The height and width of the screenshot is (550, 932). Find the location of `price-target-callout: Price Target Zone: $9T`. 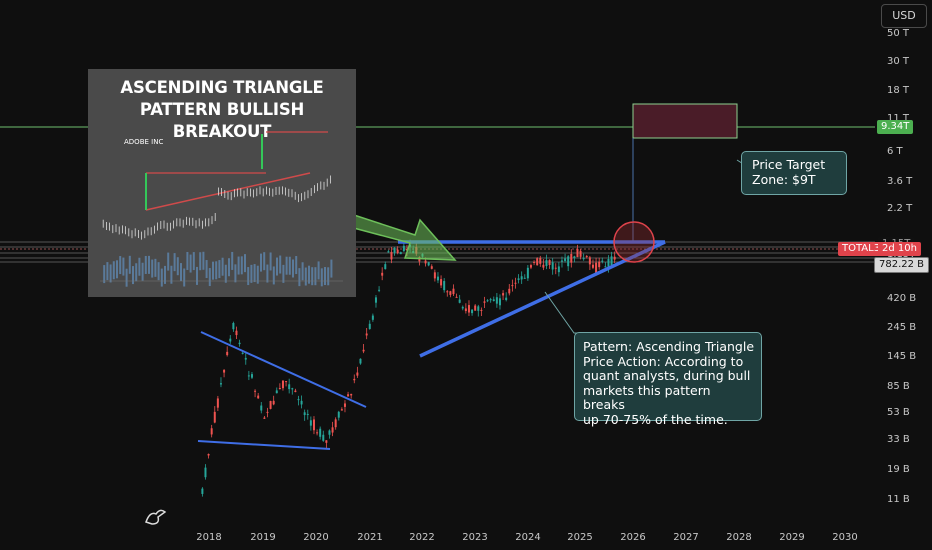

price-target-callout: Price Target Zone: $9T is located at coordinates (794, 173).